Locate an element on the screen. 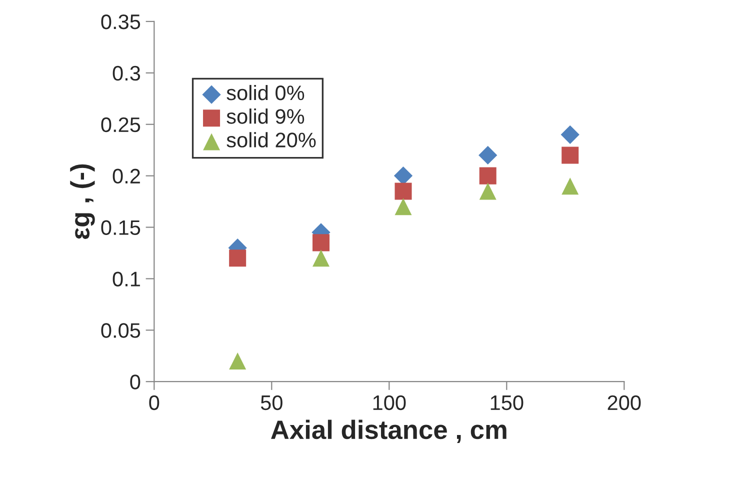 Image resolution: width=752 pixels, height=477 pixels. x-tick-label: 100 is located at coordinates (389, 402).